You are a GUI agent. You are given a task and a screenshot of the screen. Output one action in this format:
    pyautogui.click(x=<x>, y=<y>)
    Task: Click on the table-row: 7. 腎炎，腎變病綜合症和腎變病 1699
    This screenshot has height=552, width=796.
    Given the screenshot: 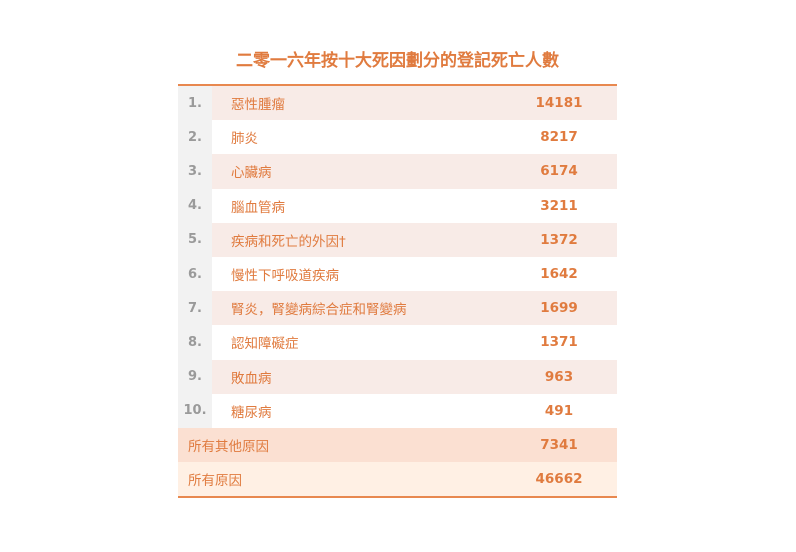 What is the action you would take?
    pyautogui.click(x=397, y=308)
    